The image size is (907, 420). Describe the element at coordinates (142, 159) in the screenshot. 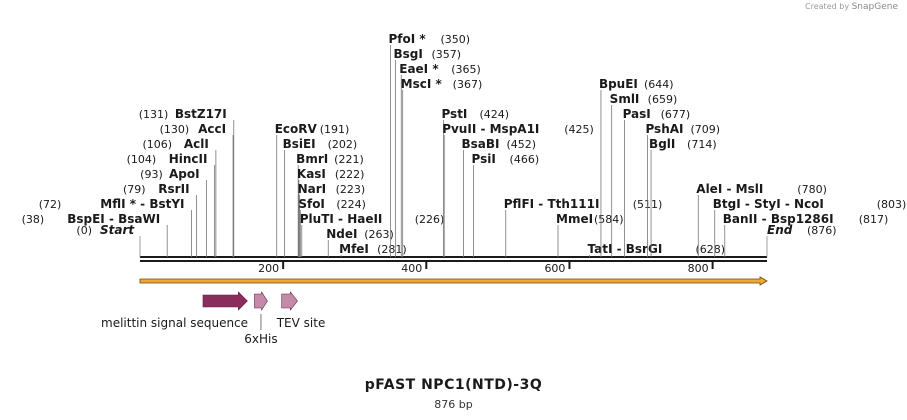

I see `site-position: (104)` at that location.